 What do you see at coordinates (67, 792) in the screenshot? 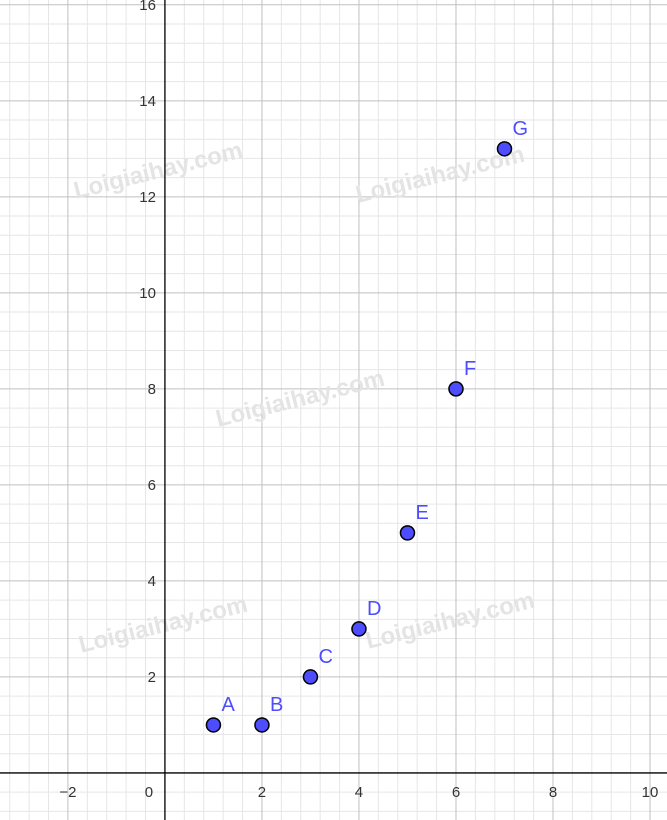
I see `x-tick-label: −2` at bounding box center [67, 792].